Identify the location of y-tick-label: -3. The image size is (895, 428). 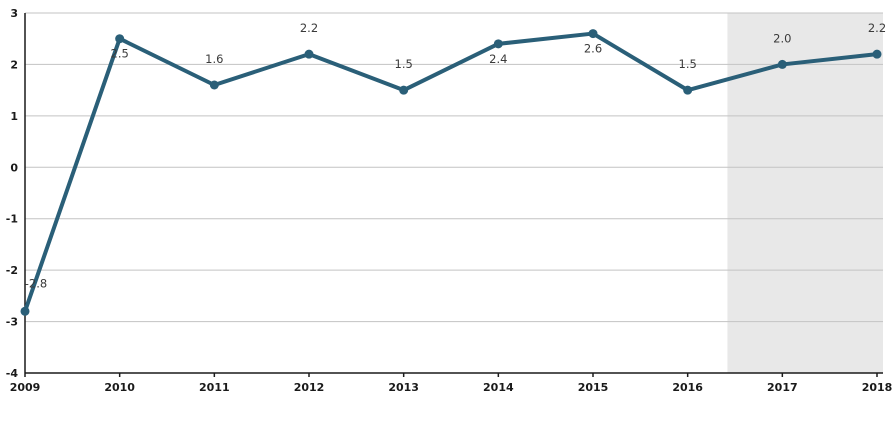
(12, 322).